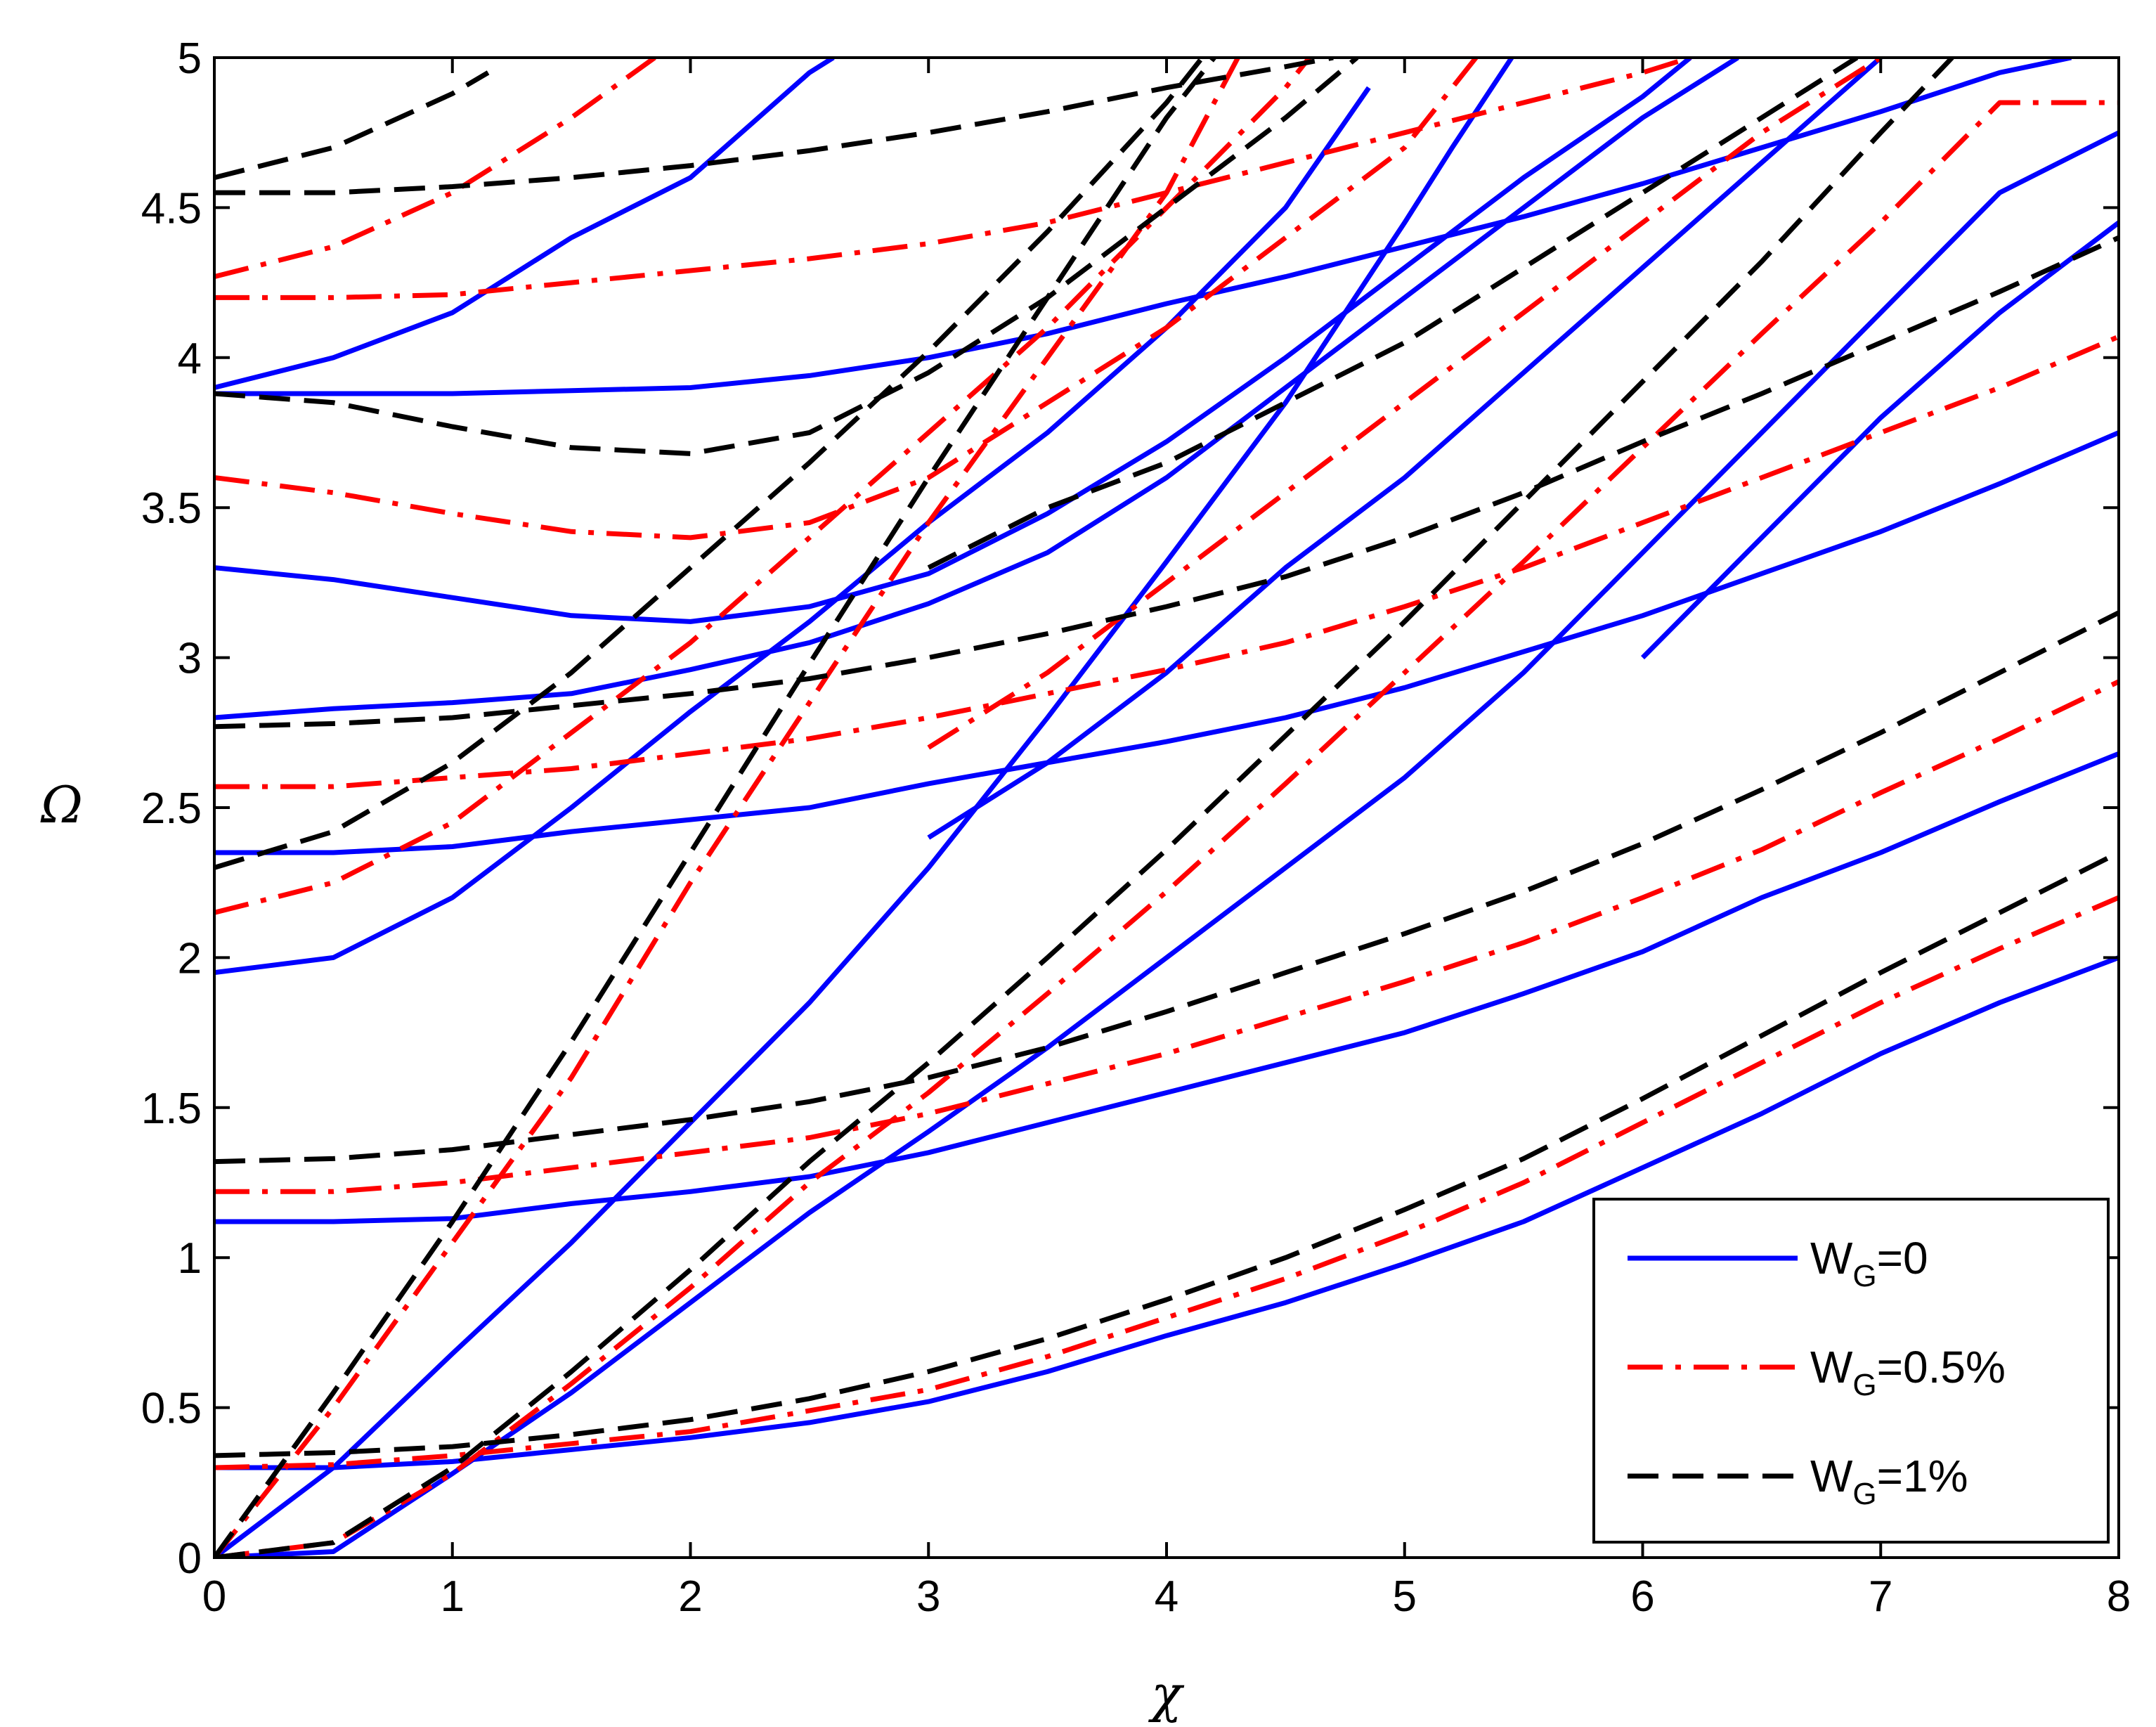  What do you see at coordinates (1166, 1596) in the screenshot?
I see `x-tick-label: 4` at bounding box center [1166, 1596].